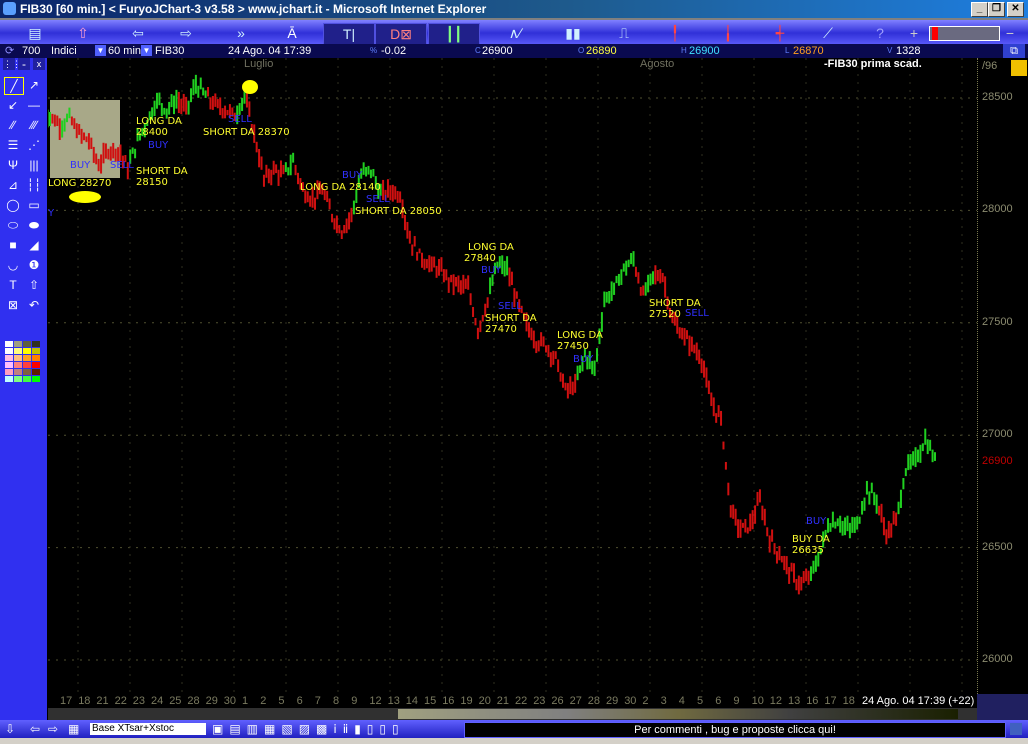  What do you see at coordinates (34, 205) in the screenshot?
I see `rectangle-icon: ▭` at bounding box center [34, 205].